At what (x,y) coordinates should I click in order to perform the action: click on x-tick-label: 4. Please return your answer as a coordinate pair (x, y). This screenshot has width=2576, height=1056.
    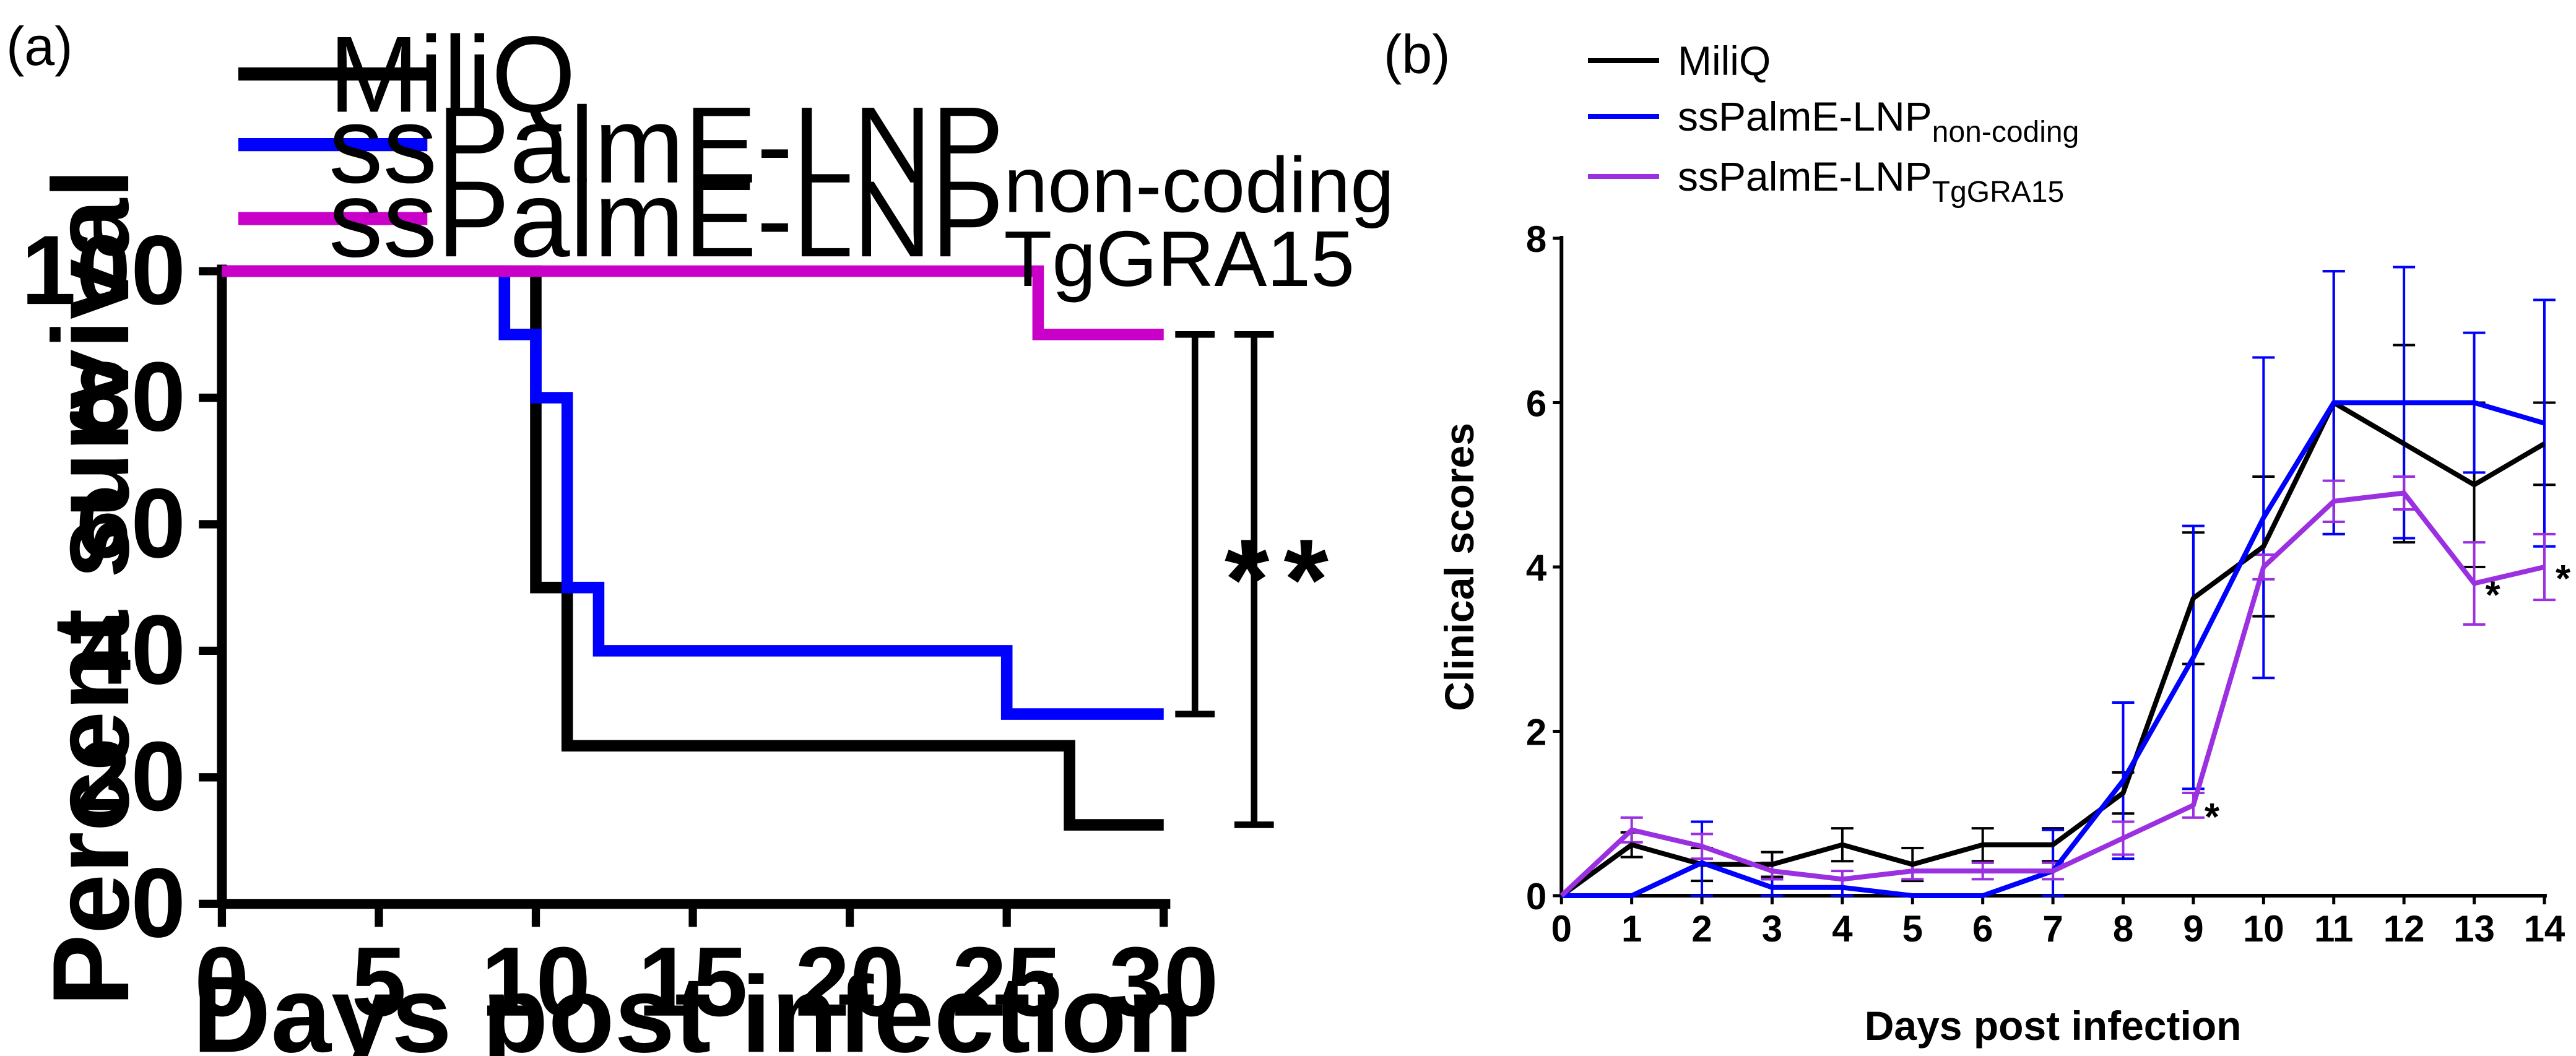
    Looking at the image, I should click on (1842, 929).